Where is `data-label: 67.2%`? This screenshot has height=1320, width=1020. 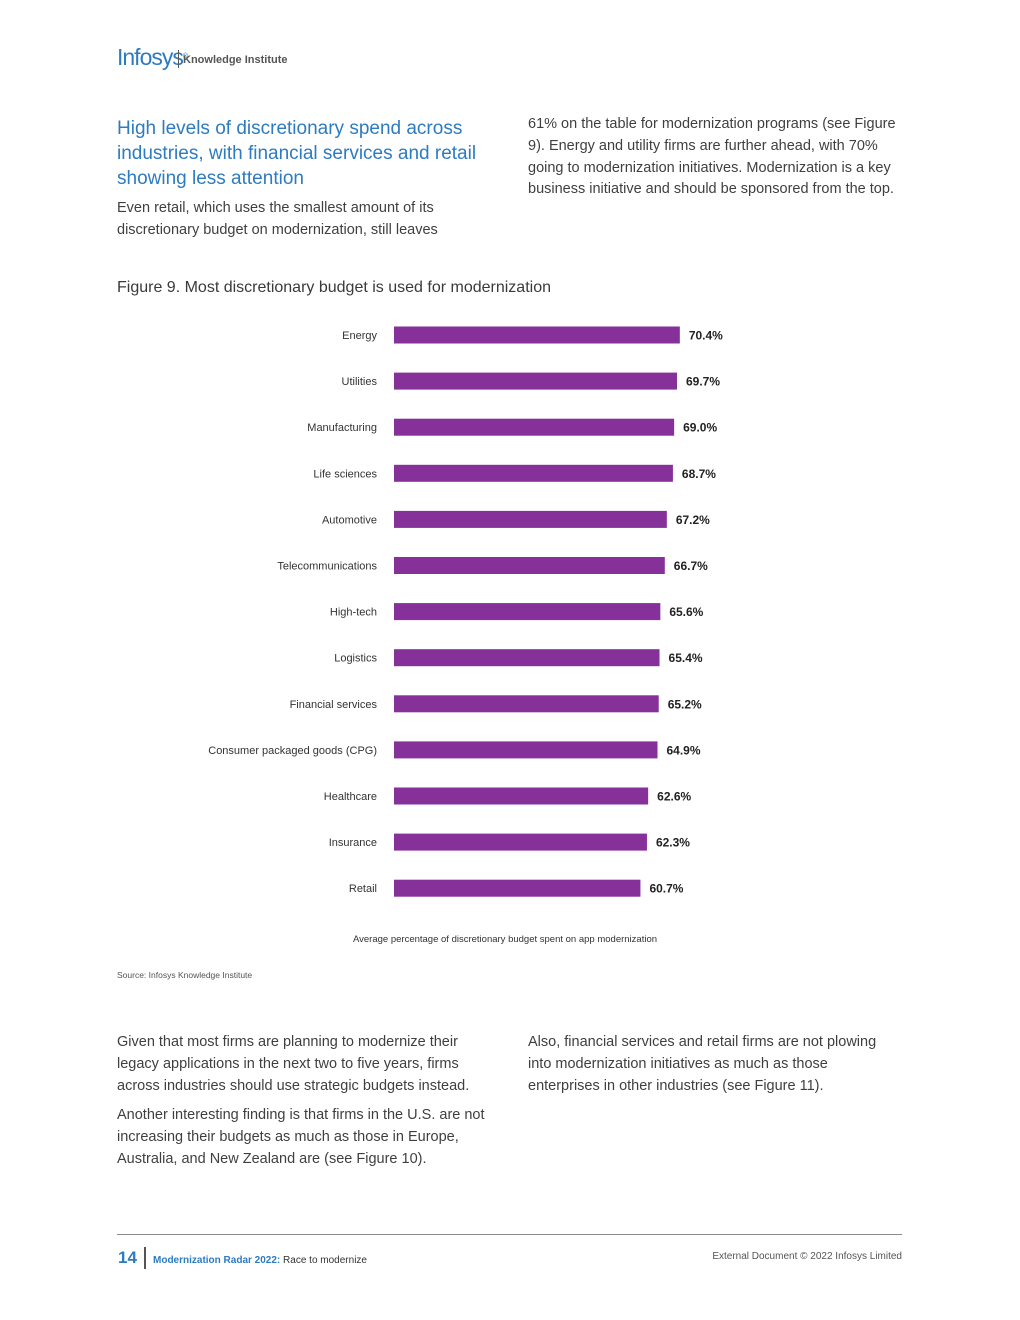
data-label: 67.2% is located at coordinates (693, 520).